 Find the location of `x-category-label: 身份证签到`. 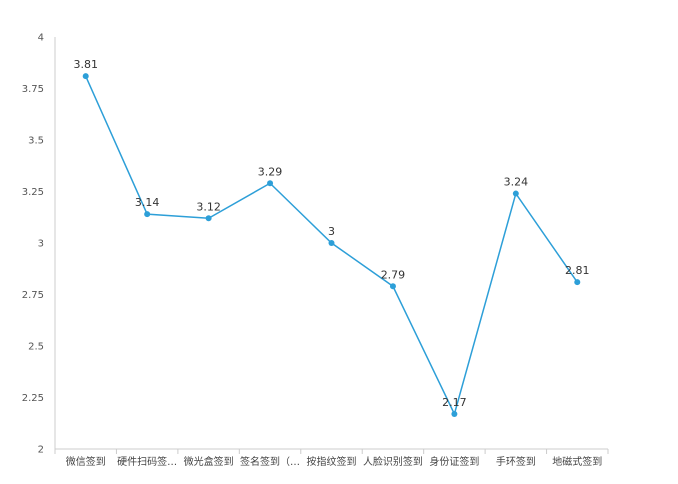

x-category-label: 身份证签到 is located at coordinates (454, 461).